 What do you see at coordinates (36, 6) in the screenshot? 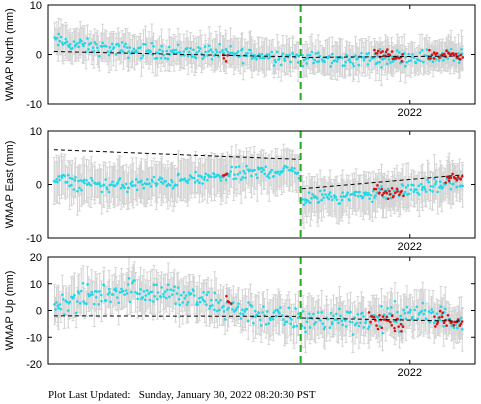
I see `y-tick-label: 10` at bounding box center [36, 6].